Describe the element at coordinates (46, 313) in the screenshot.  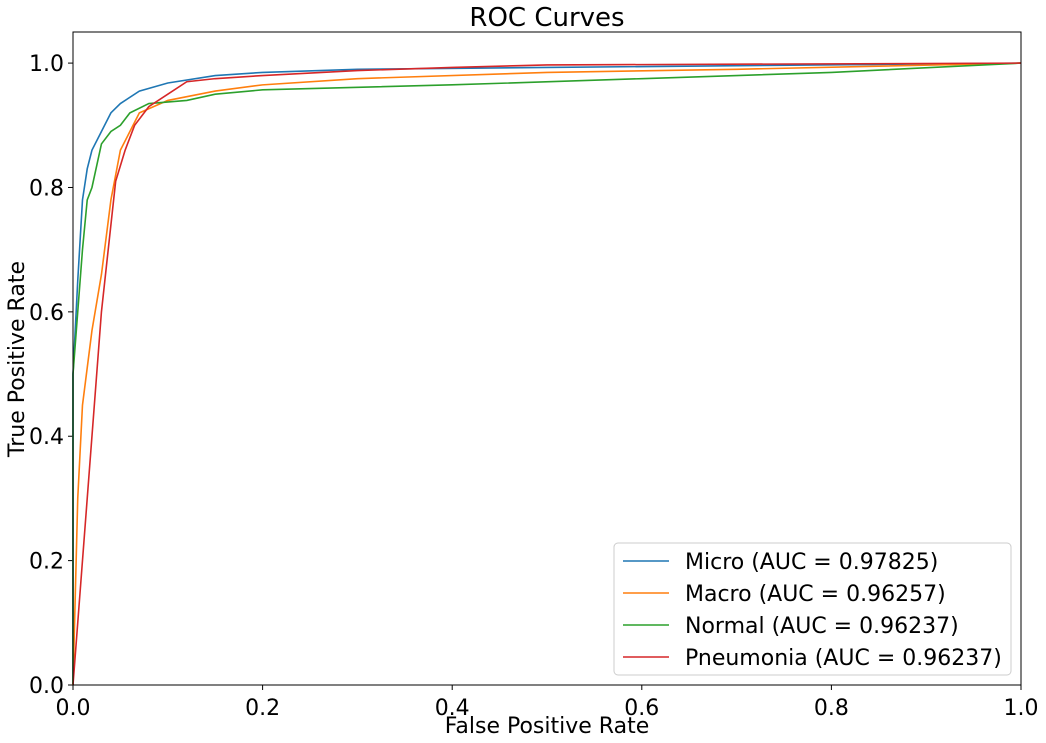
I see `y-tick-label: 0.6` at that location.